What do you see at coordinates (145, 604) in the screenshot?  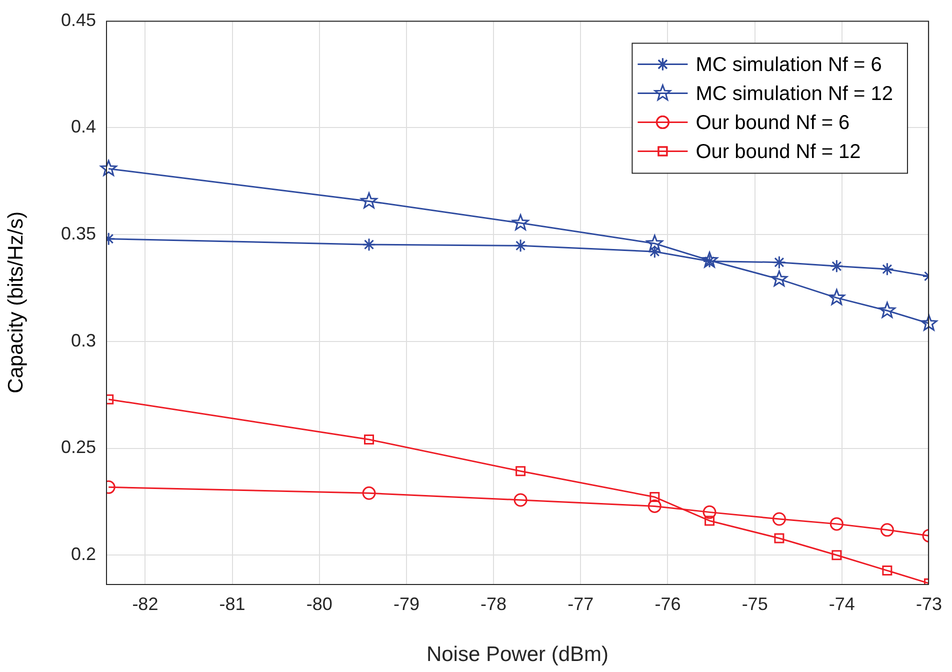 I see `x-tick-label: -82` at bounding box center [145, 604].